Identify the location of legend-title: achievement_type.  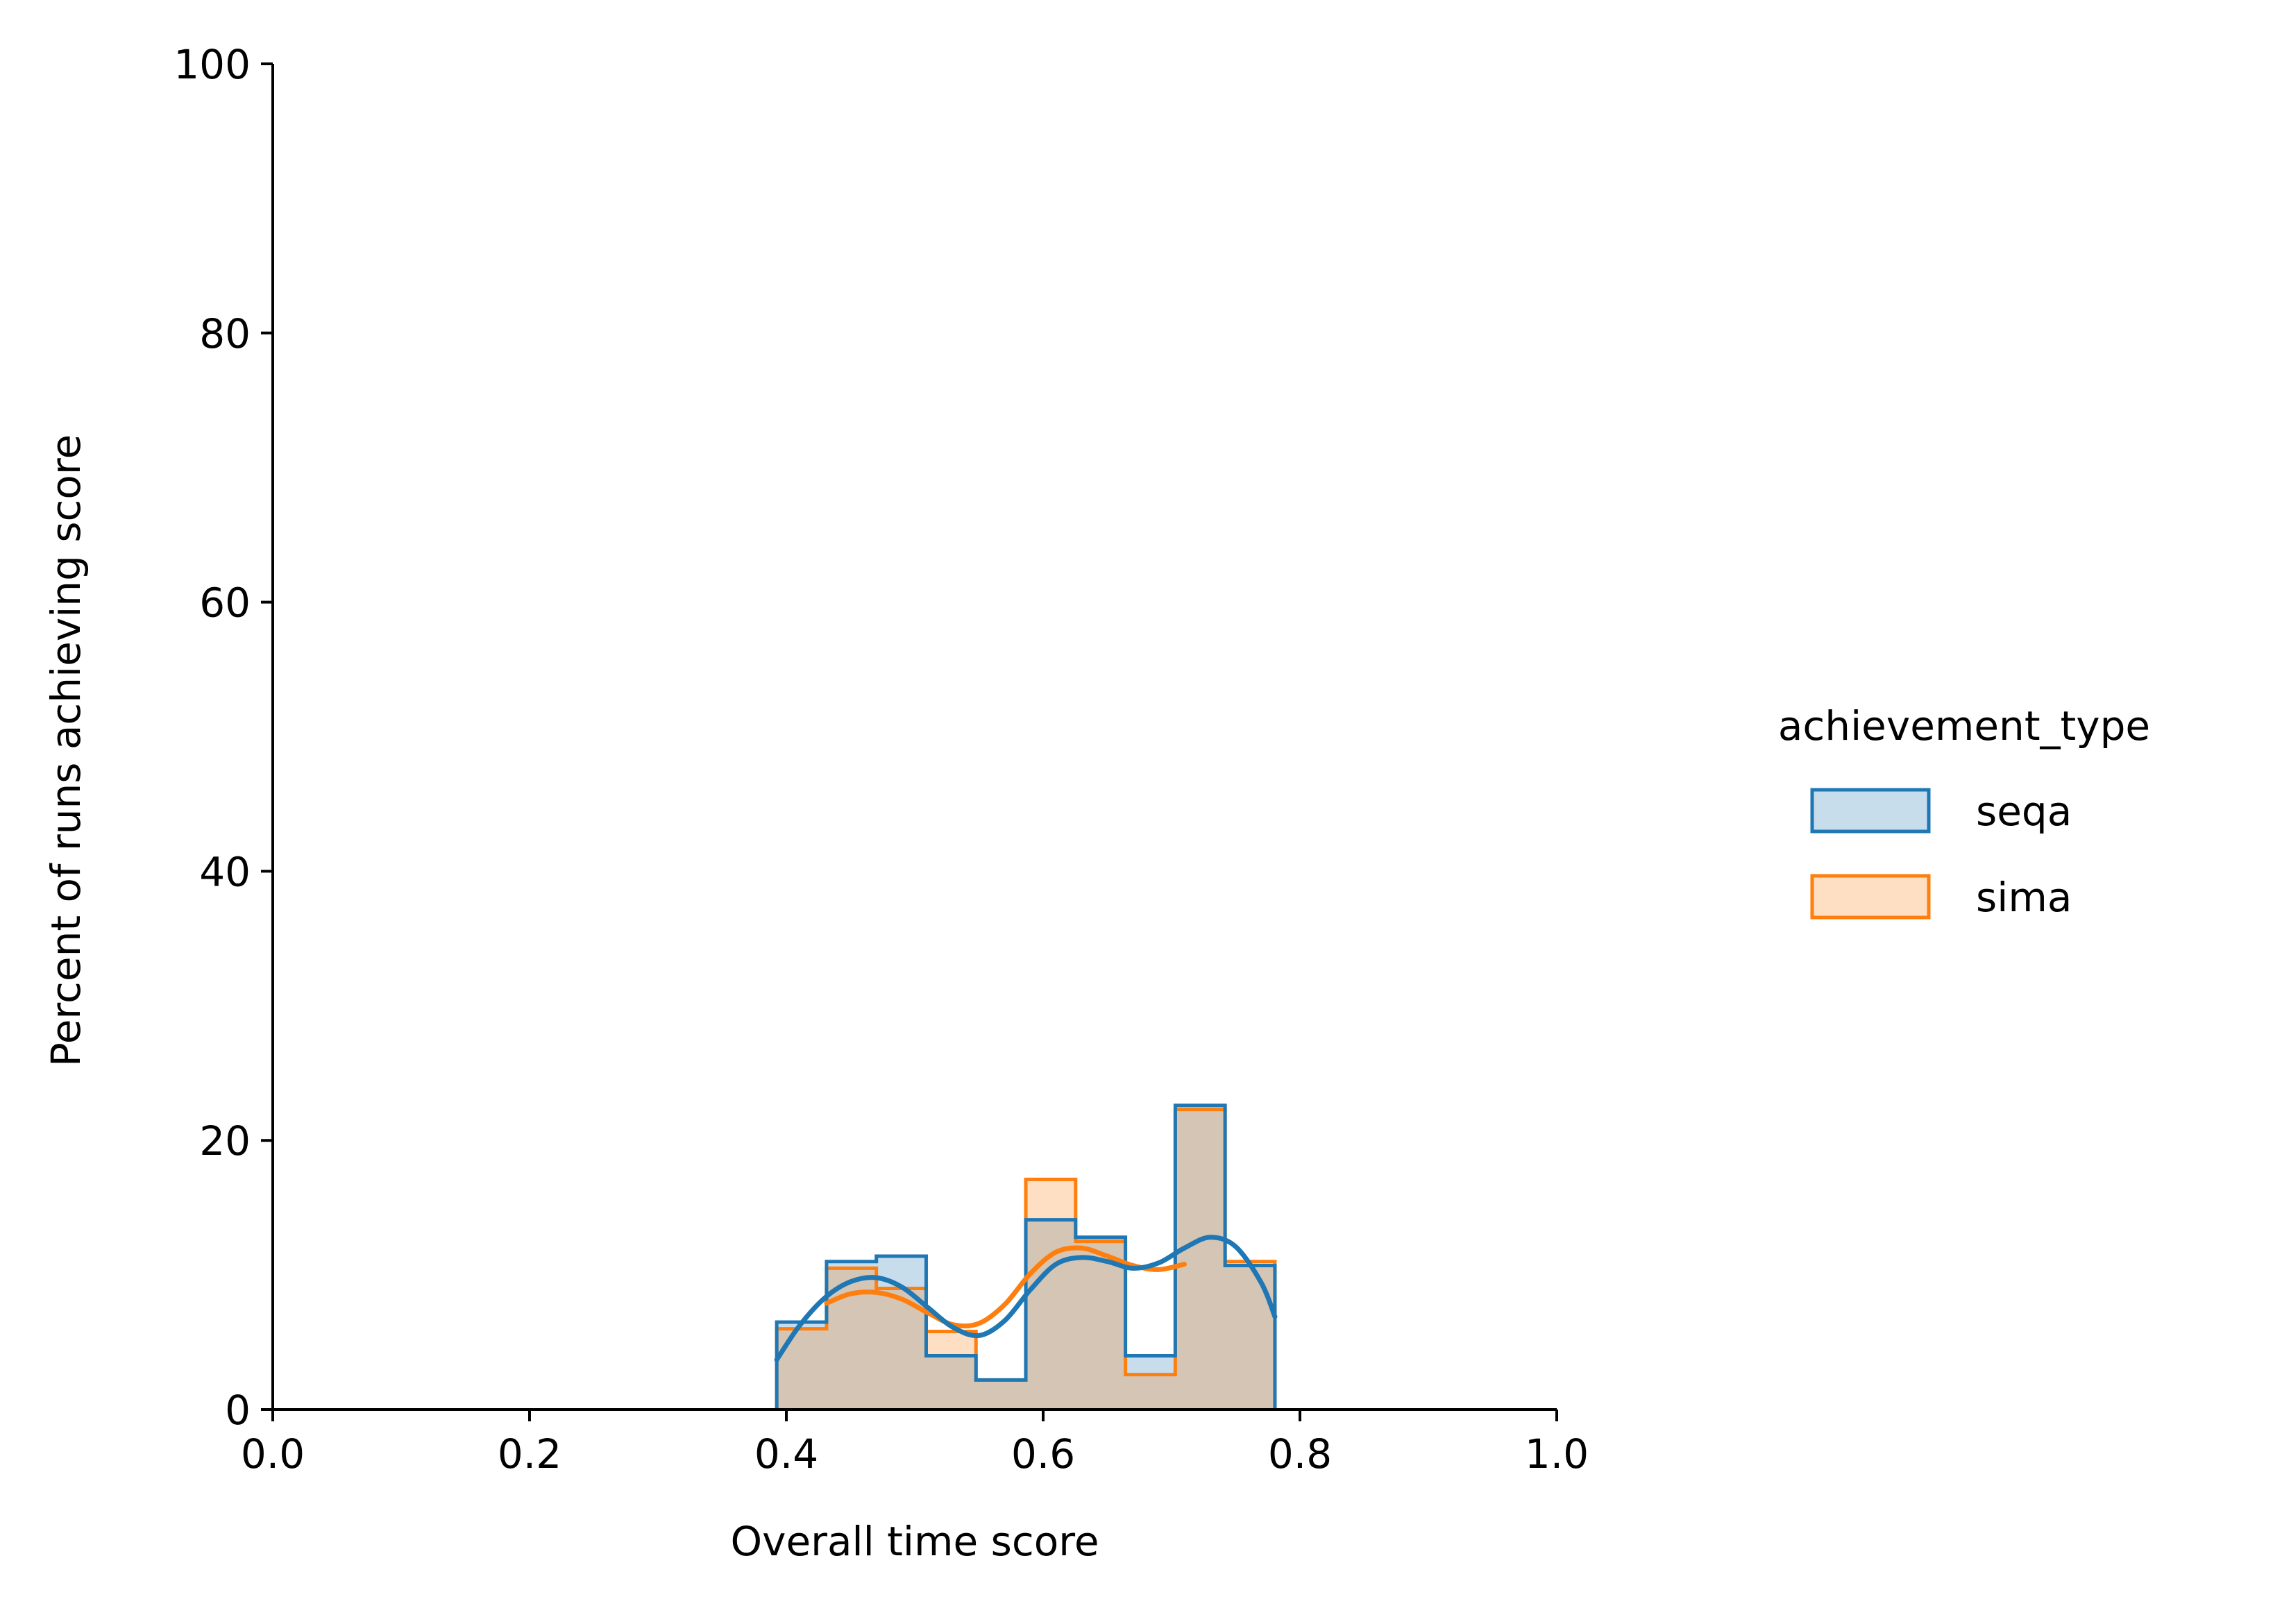
(1964, 726).